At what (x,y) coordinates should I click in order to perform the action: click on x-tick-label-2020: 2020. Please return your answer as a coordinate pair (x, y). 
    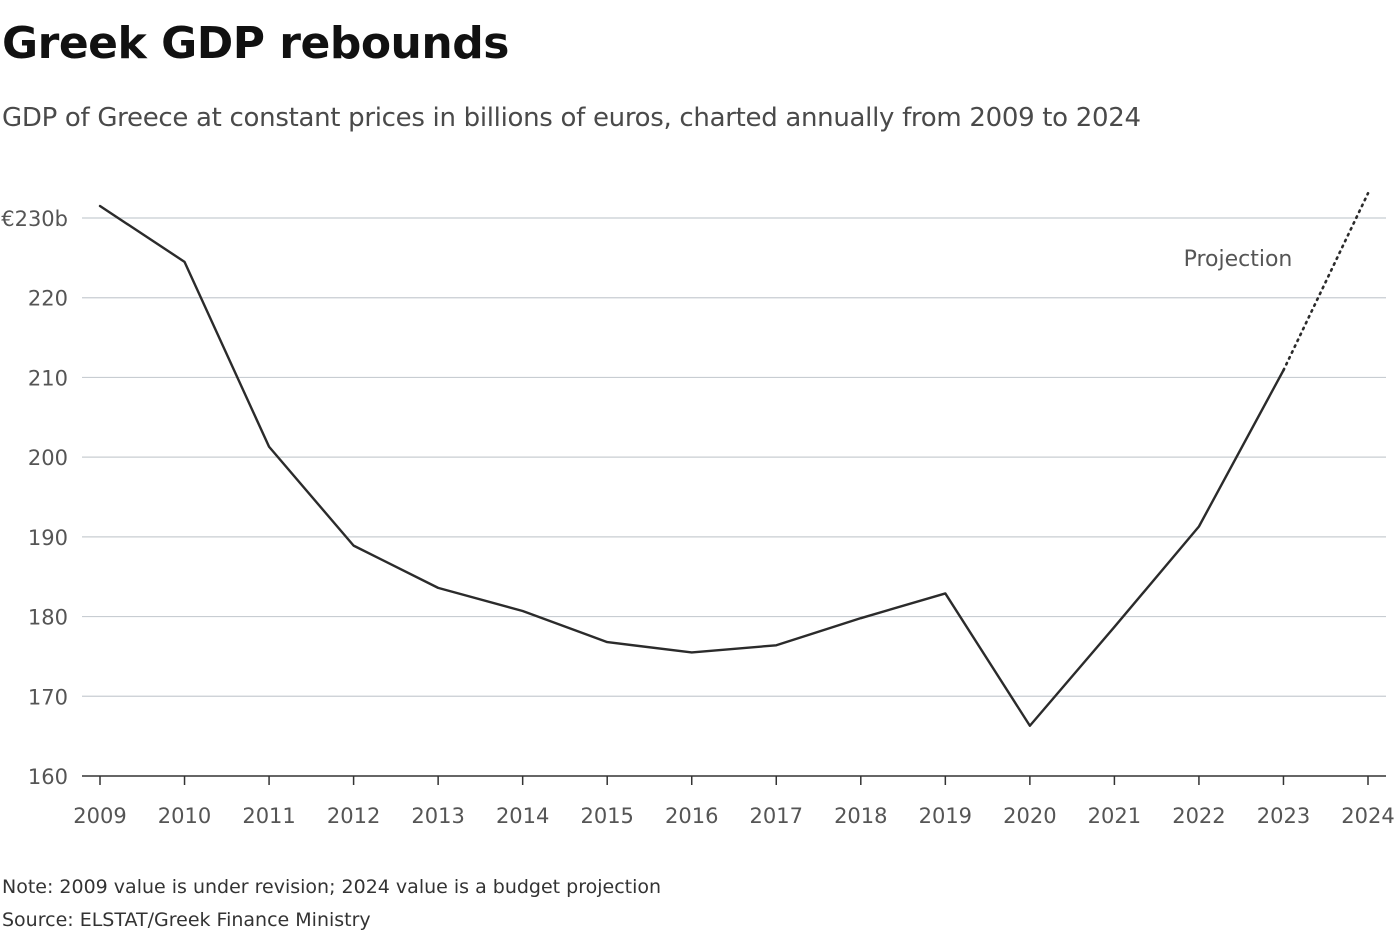
    Looking at the image, I should click on (1029, 816).